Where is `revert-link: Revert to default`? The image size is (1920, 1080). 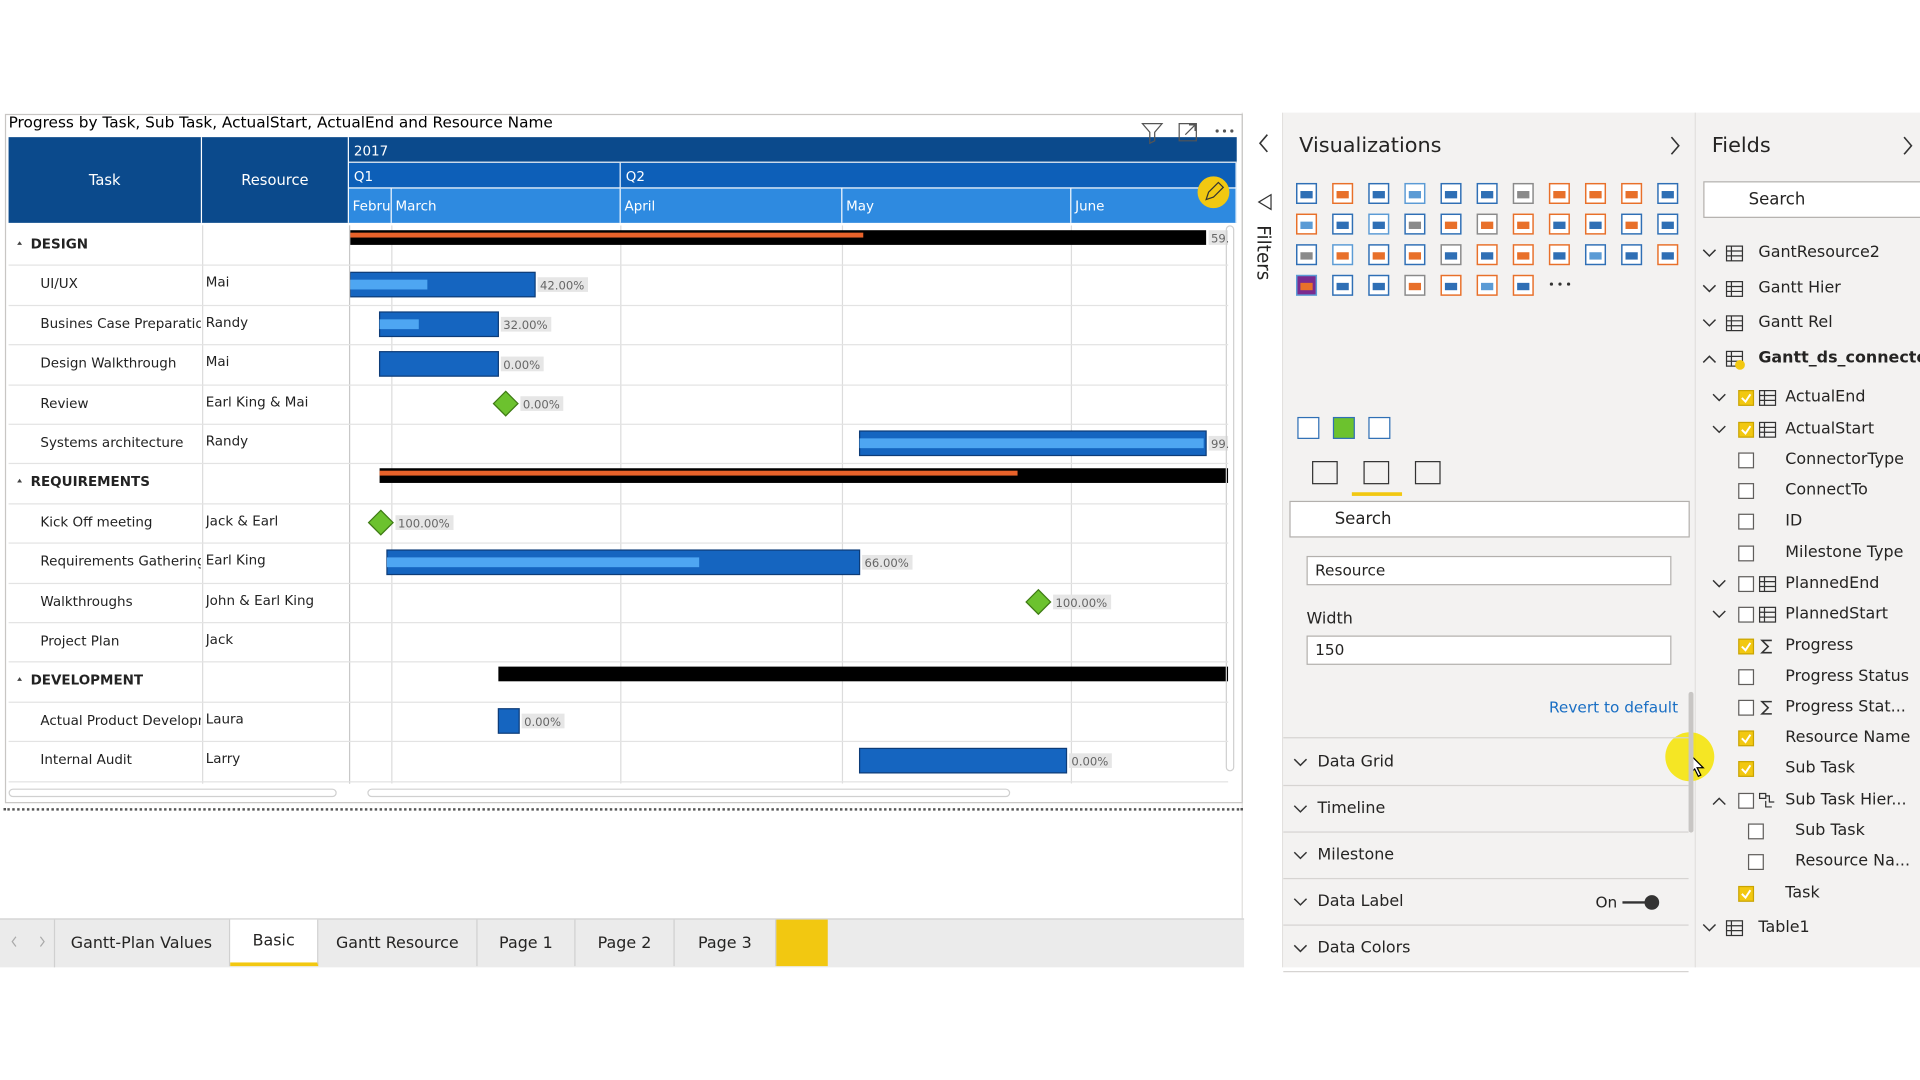 revert-link: Revert to default is located at coordinates (1613, 707).